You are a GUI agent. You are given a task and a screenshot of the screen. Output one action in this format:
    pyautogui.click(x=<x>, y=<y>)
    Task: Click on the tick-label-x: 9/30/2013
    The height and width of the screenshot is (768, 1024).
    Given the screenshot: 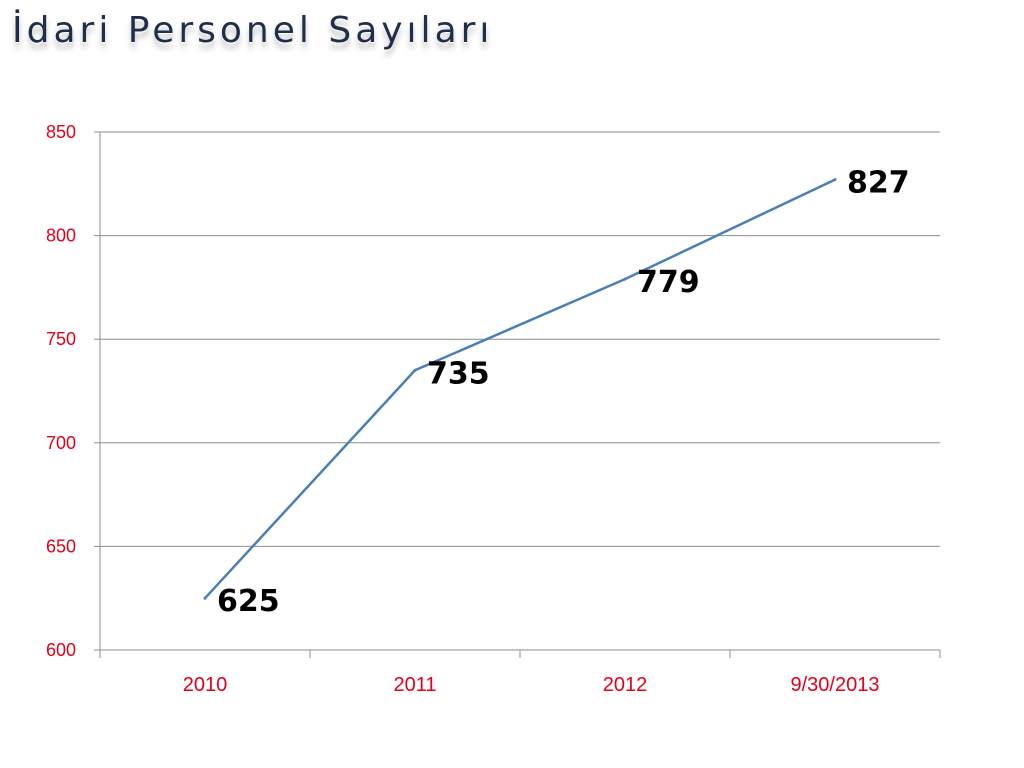 What is the action you would take?
    pyautogui.click(x=835, y=685)
    